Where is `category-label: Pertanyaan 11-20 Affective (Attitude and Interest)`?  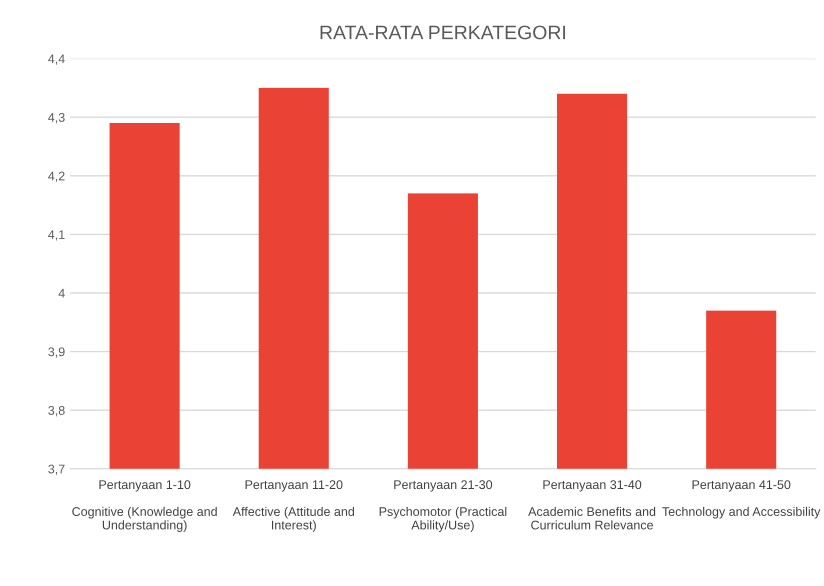
category-label: Pertanyaan 11-20 Affective (Attitude and Interest) is located at coordinates (293, 506).